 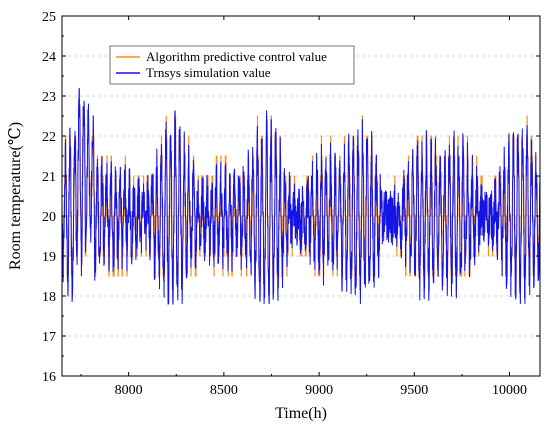 I want to click on y-tick-label: 20, so click(x=49, y=217).